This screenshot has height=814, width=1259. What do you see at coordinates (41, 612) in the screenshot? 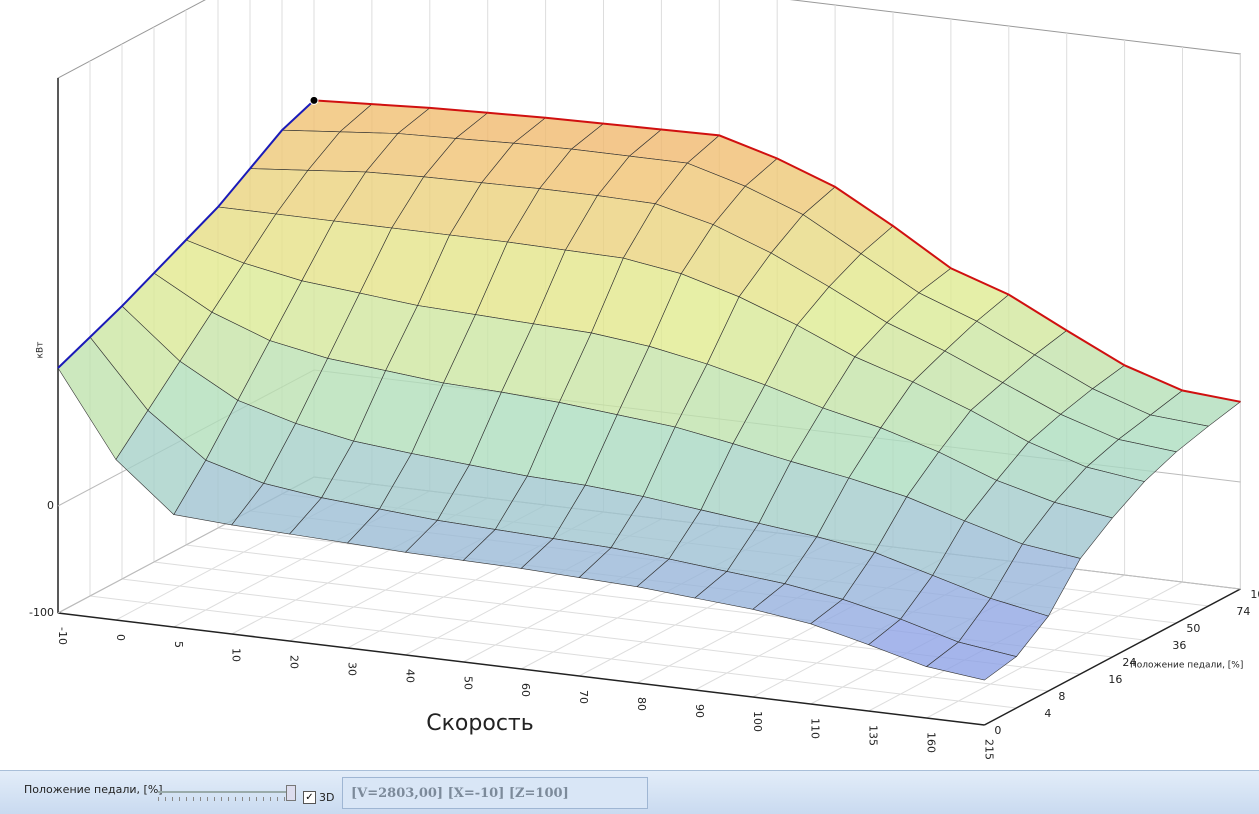
I see `y-tick-label: -100` at bounding box center [41, 612].